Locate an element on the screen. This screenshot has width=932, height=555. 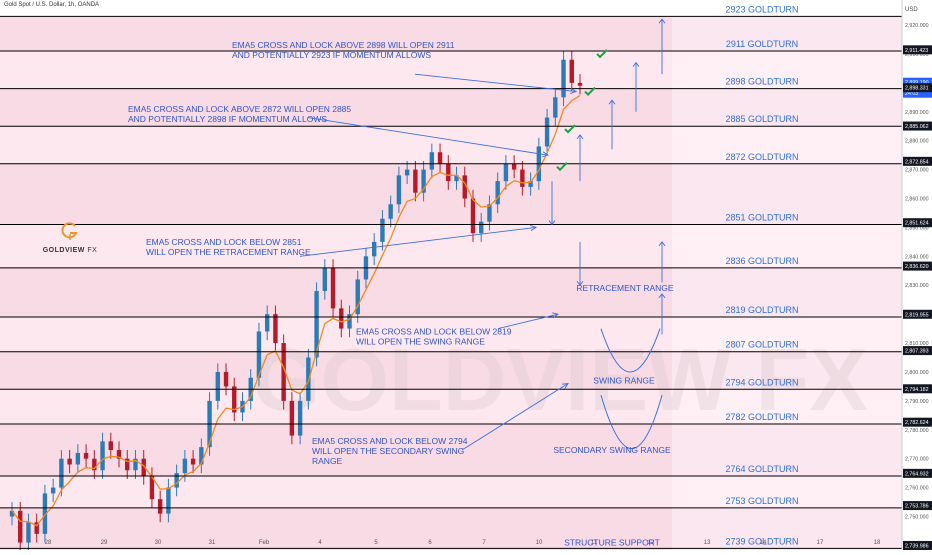
x-tick-12: 12 is located at coordinates (651, 543).